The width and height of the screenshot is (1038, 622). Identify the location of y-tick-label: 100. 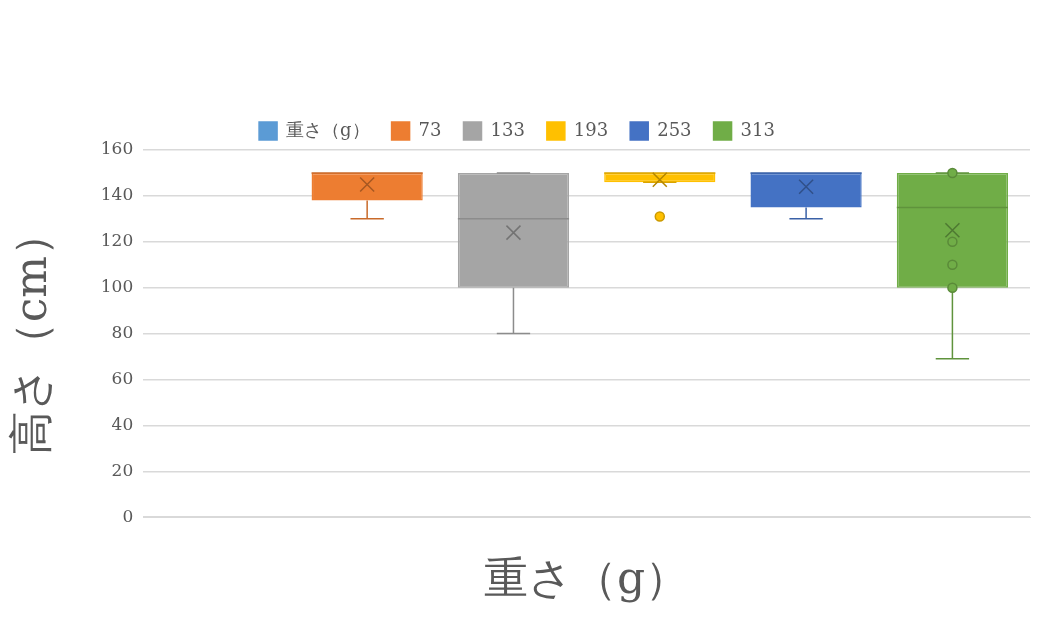
(117, 286).